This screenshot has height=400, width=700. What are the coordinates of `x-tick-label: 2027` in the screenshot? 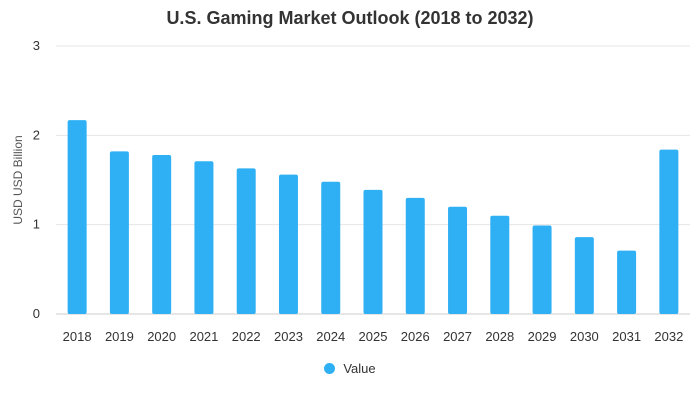 It's located at (457, 336).